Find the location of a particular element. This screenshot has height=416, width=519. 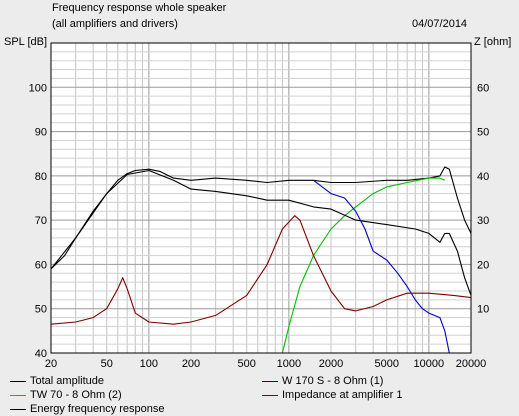

y2-tick-label: 60 is located at coordinates (483, 88).